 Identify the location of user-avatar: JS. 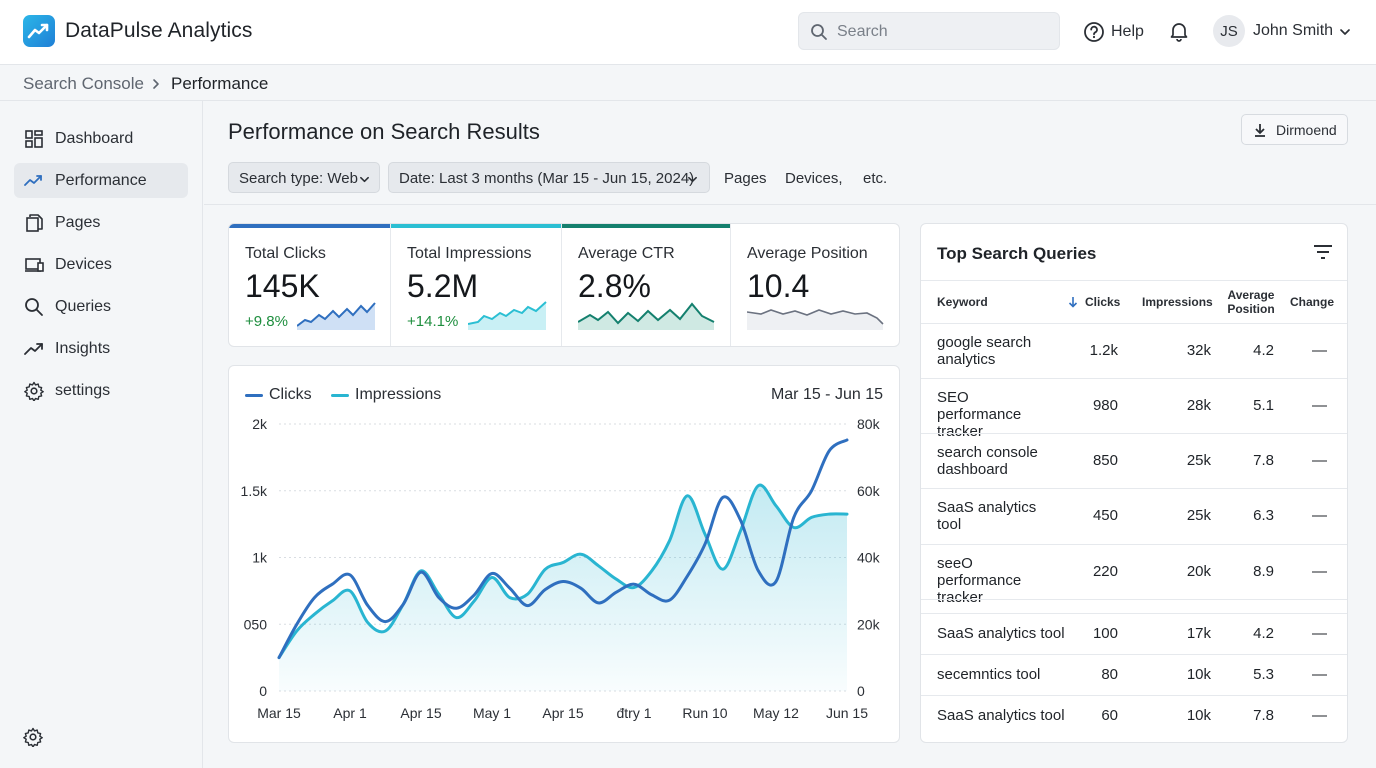
(1229, 31).